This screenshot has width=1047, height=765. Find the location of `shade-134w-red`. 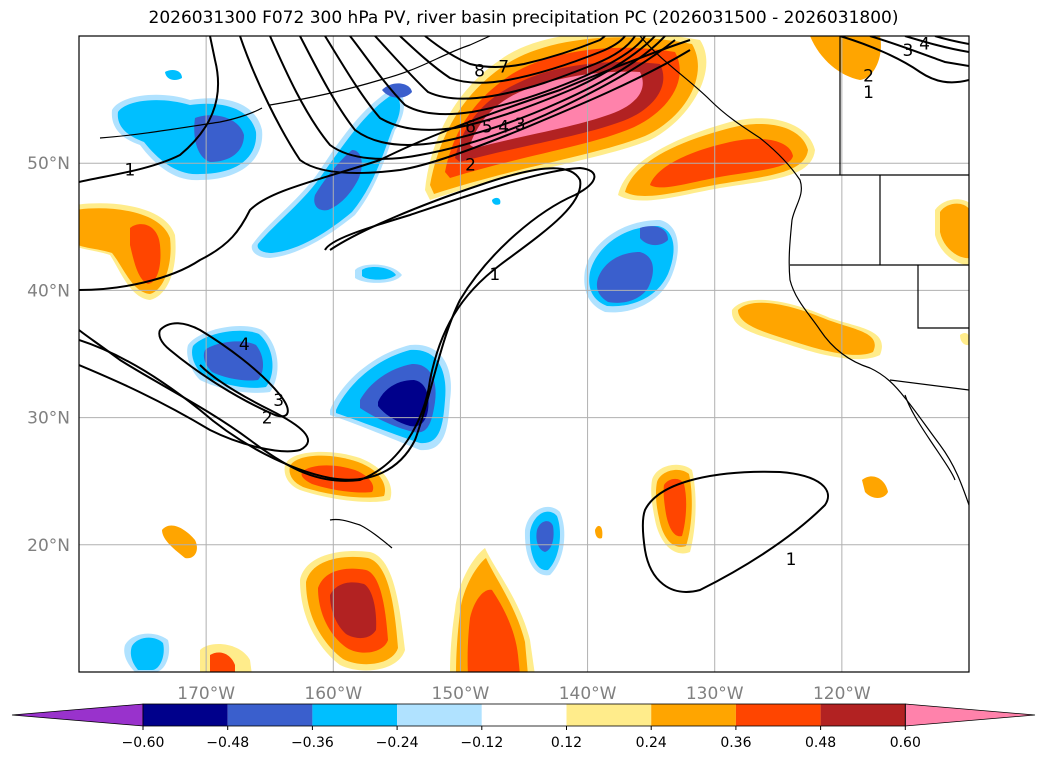

shade-134w-red is located at coordinates (675, 507).